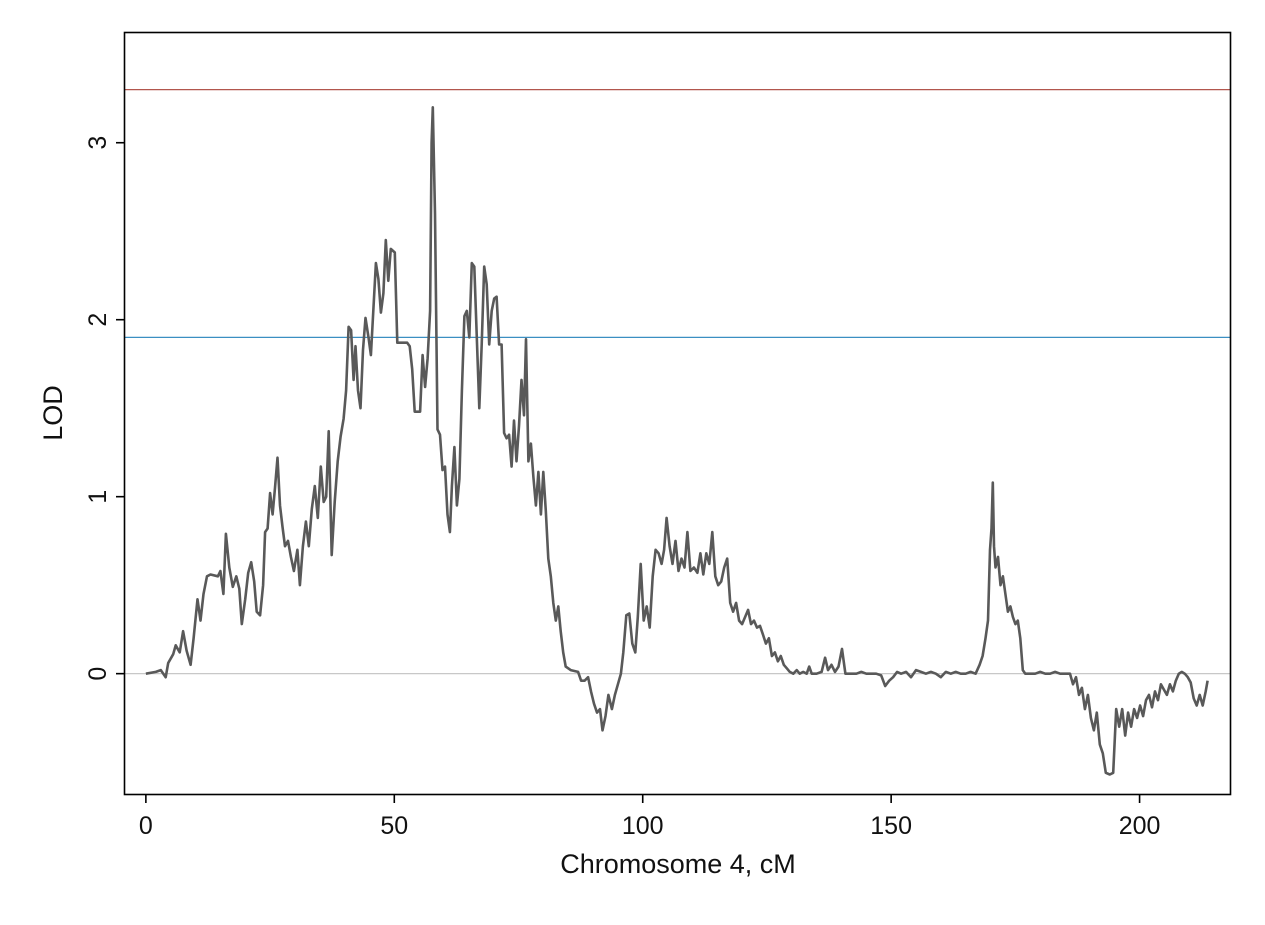  What do you see at coordinates (643, 826) in the screenshot?
I see `x-tick-label-100: 100` at bounding box center [643, 826].